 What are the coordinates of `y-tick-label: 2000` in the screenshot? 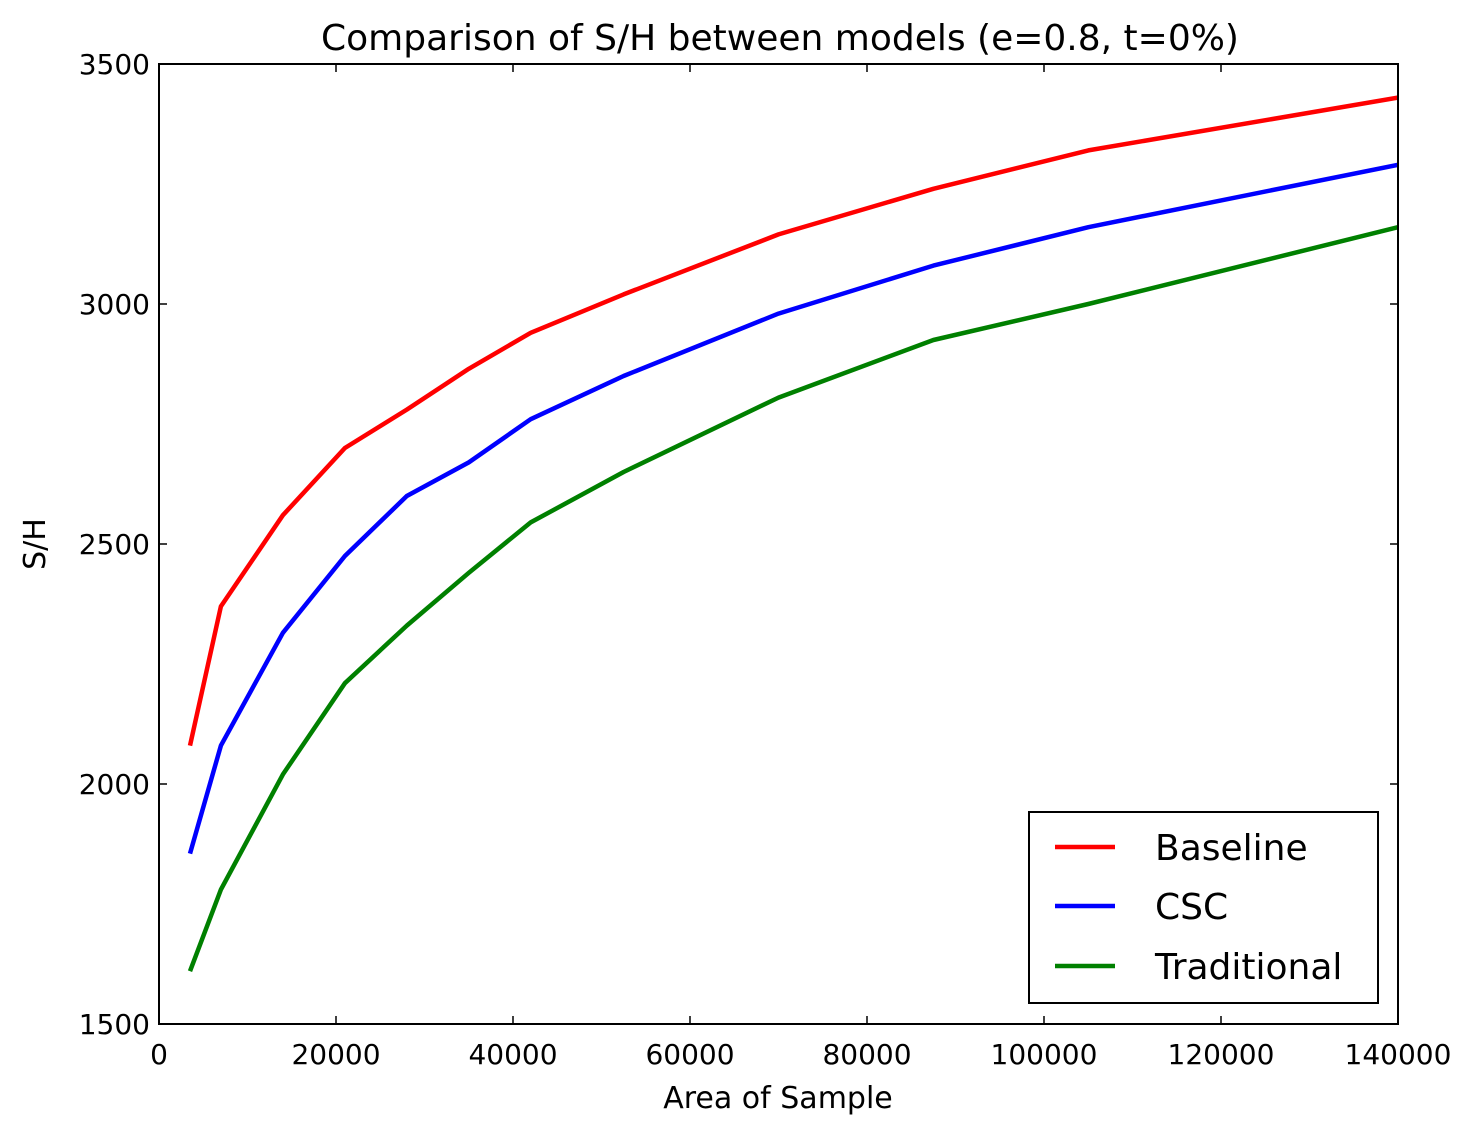 It's located at (114, 784).